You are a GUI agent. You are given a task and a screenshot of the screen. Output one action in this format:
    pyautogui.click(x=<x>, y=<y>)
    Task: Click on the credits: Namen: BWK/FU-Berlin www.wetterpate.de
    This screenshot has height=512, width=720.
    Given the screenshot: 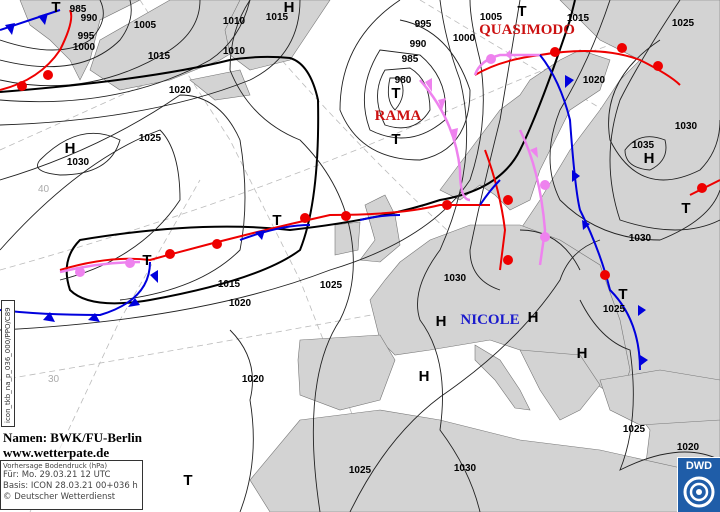 What is the action you would take?
    pyautogui.click(x=73, y=445)
    